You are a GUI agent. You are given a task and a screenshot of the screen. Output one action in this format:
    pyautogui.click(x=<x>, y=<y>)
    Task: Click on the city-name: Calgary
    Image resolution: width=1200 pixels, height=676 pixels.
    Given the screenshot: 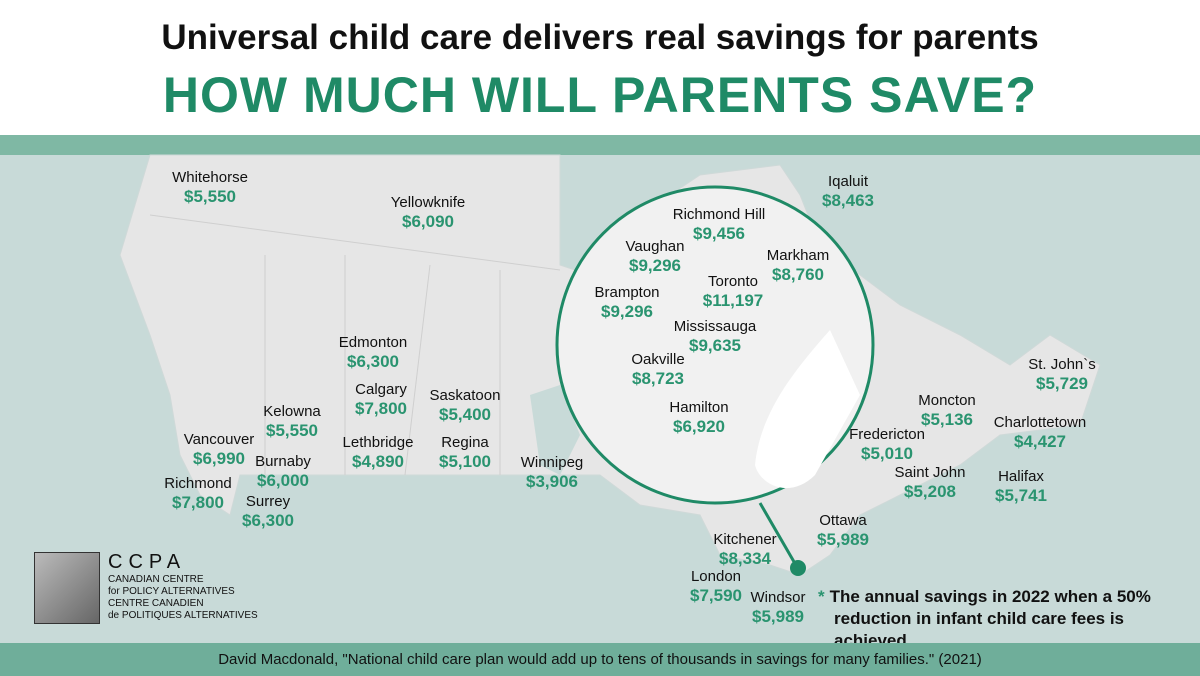 What is the action you would take?
    pyautogui.click(x=381, y=389)
    